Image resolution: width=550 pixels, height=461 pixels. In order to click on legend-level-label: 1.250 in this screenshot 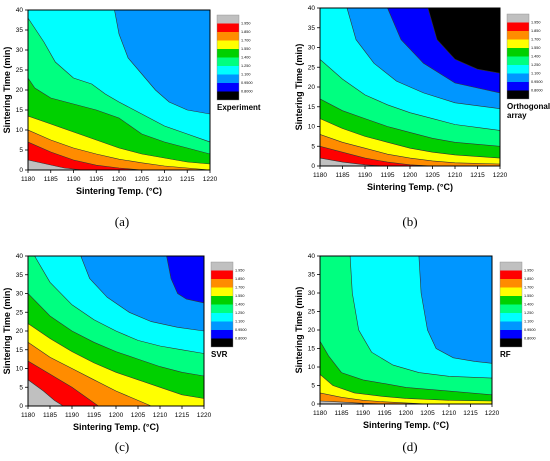, I will do `click(536, 65)`.